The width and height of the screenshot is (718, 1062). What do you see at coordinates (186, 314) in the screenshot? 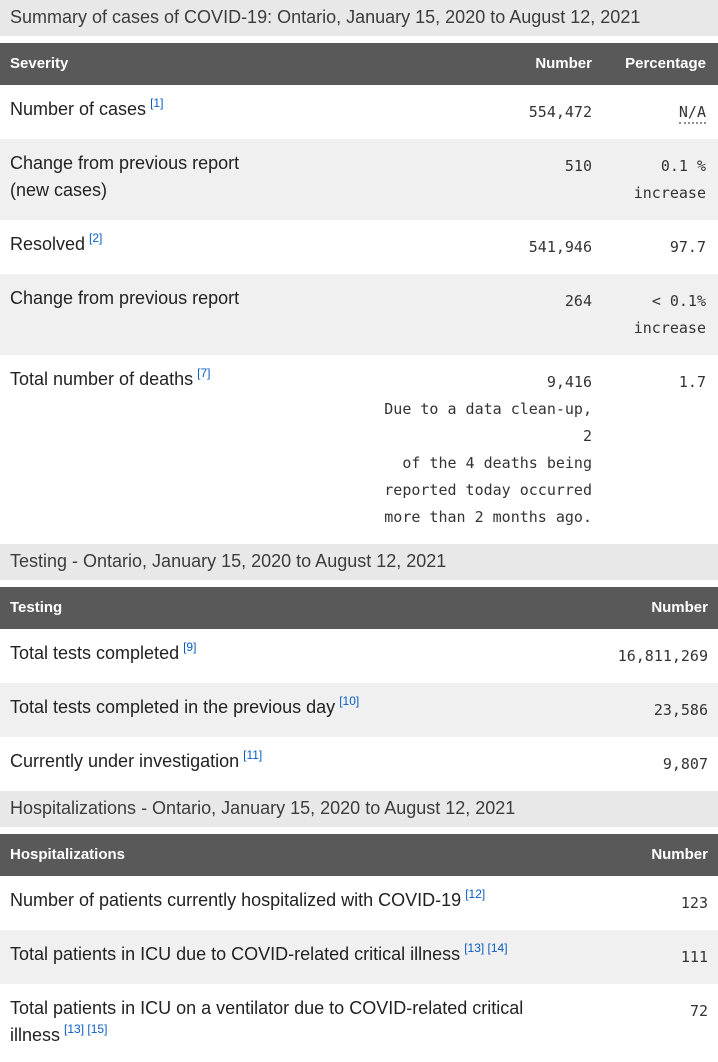
I see `row-label-change-resolved: Change from previous report` at bounding box center [186, 314].